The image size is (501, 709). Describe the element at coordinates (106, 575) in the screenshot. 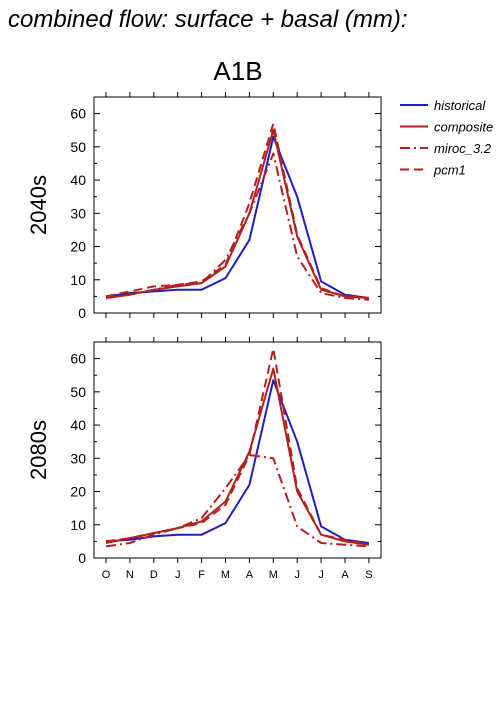

I see `x-tick-label: O` at that location.